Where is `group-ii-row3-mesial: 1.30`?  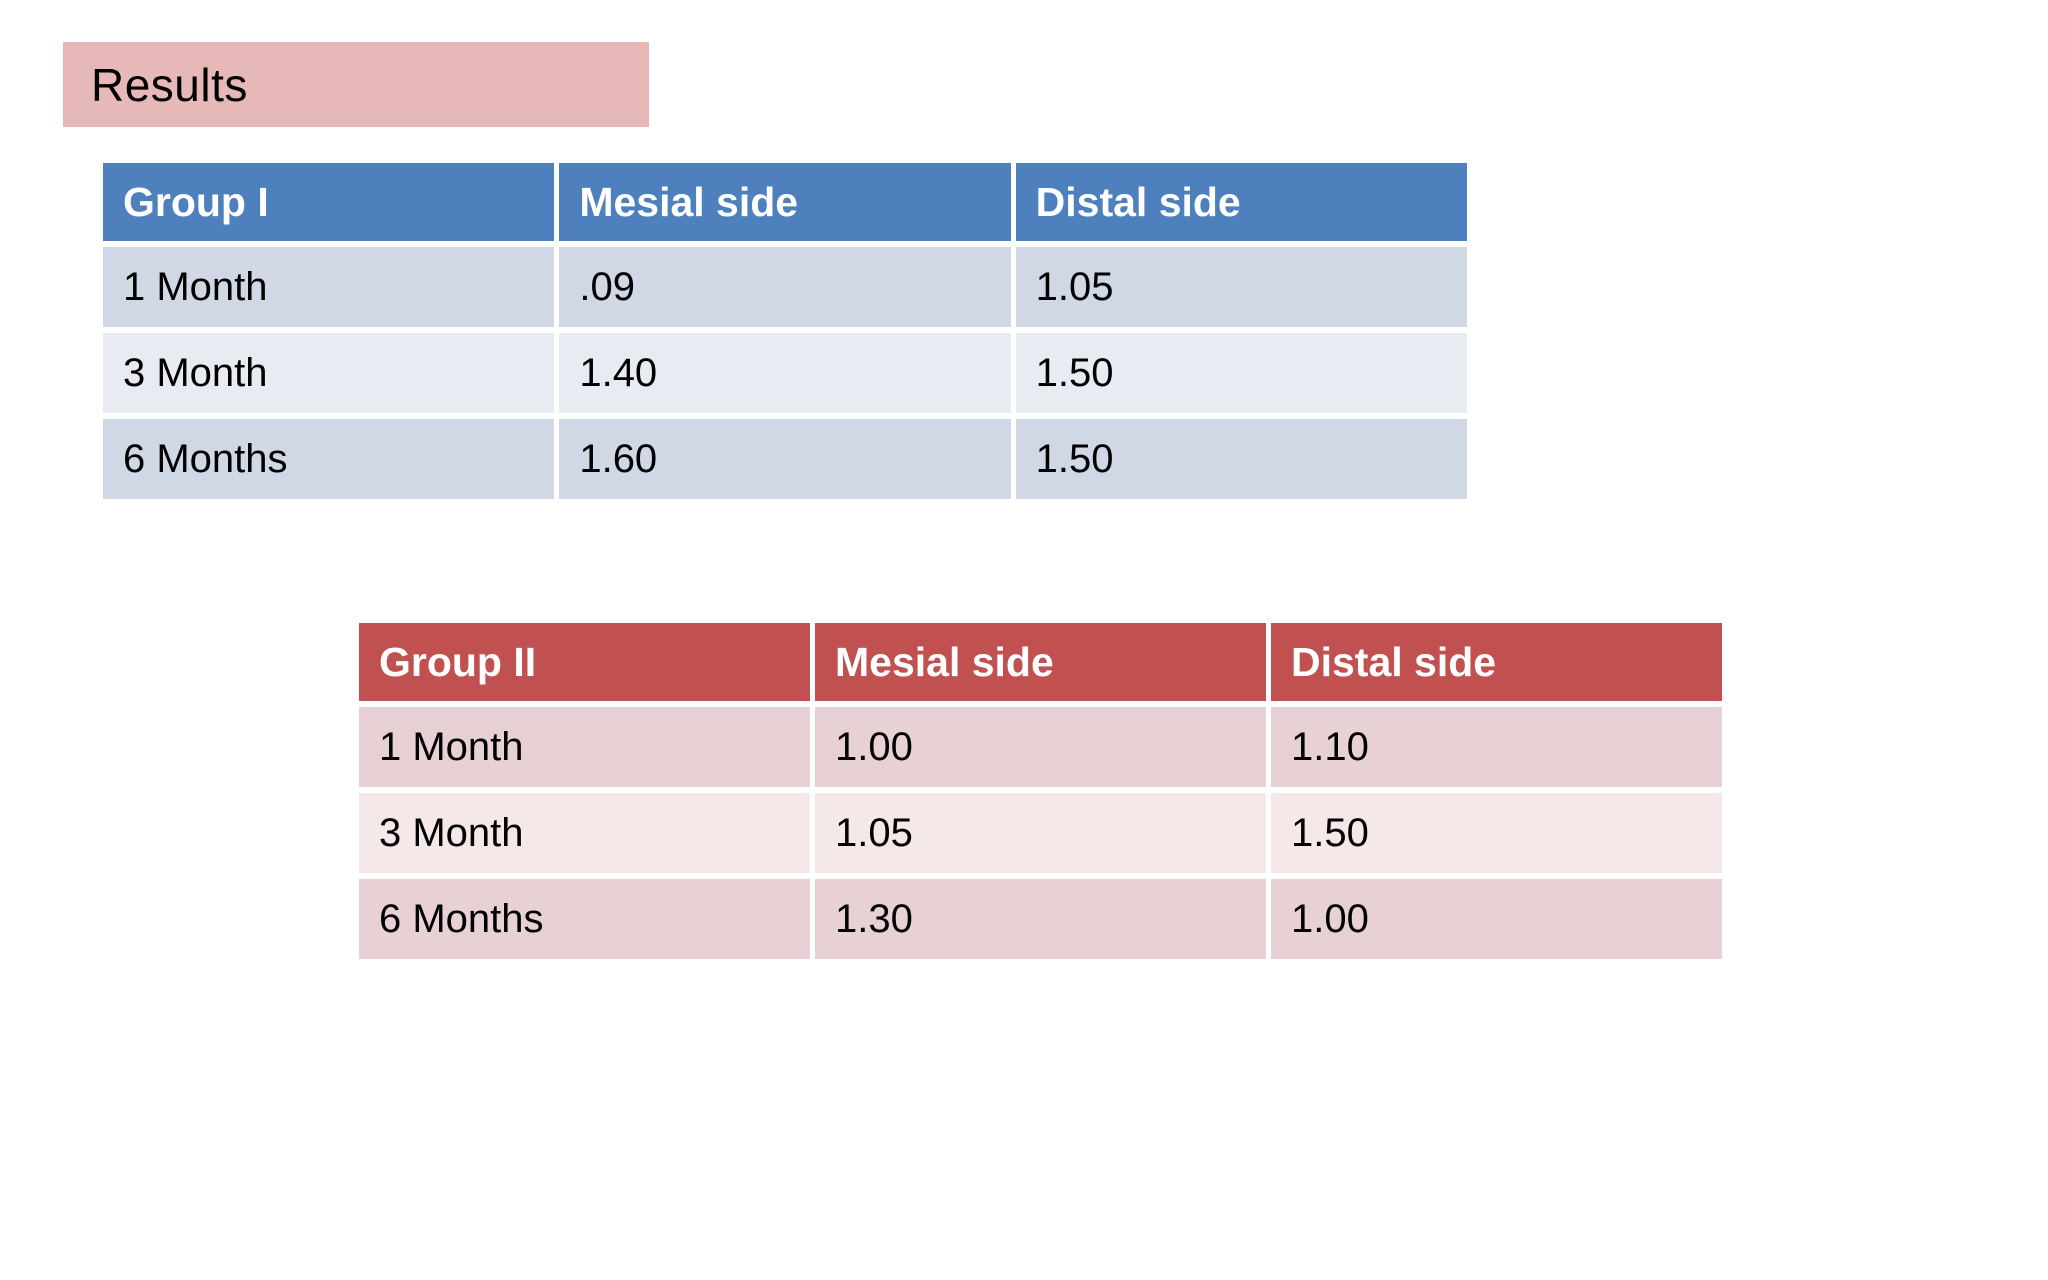
group-ii-row3-mesial: 1.30 is located at coordinates (1040, 919).